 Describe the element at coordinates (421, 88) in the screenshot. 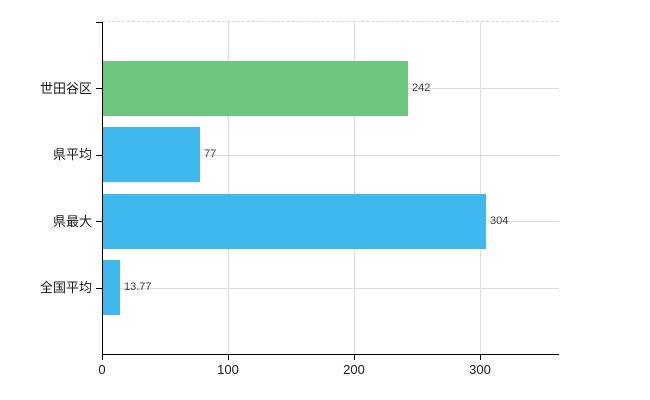

I see `bar-value-label: 242` at that location.